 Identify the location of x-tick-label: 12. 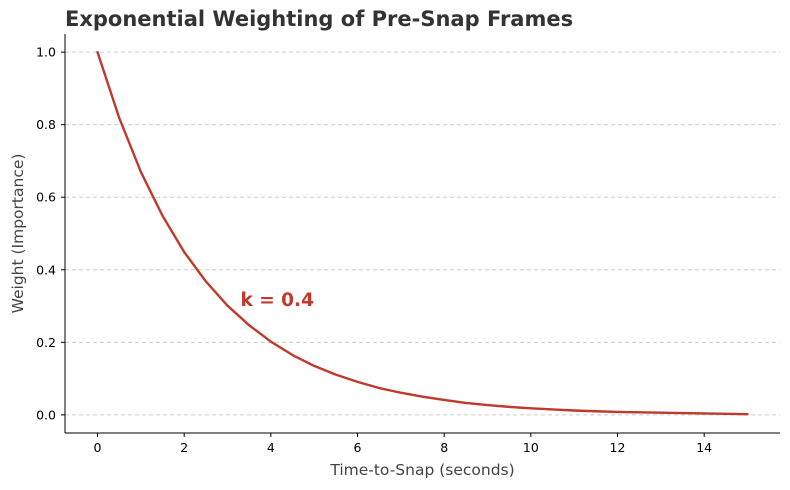
(618, 447).